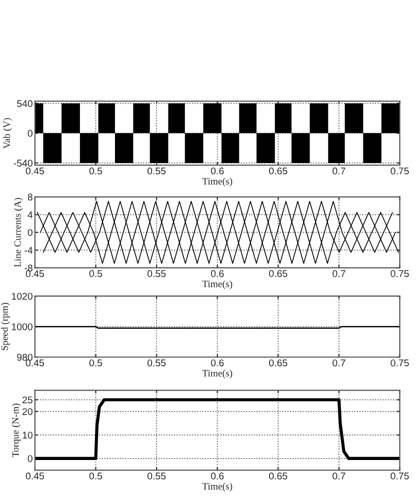 Image resolution: width=416 pixels, height=496 pixels. Describe the element at coordinates (16, 431) in the screenshot. I see `y-axis-title: Torque (N-m)` at that location.